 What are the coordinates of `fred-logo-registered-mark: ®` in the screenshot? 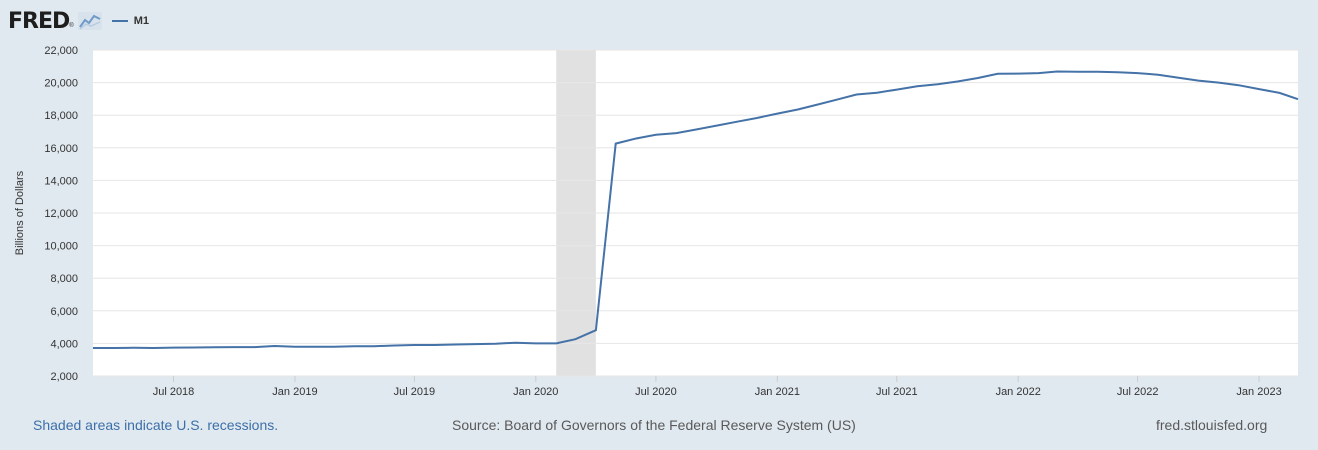 It's located at (71, 25).